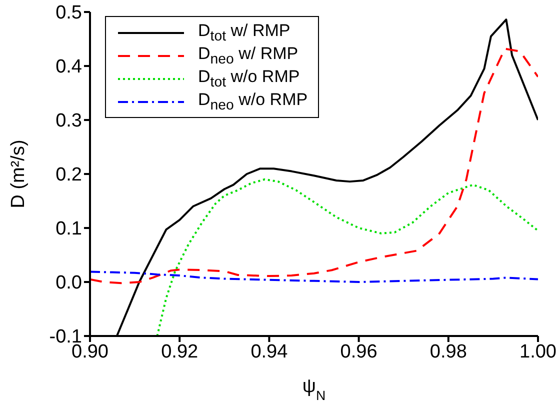 This screenshot has height=404, width=560. What do you see at coordinates (69, 229) in the screenshot?
I see `y-tick-label: 0.1` at bounding box center [69, 229].